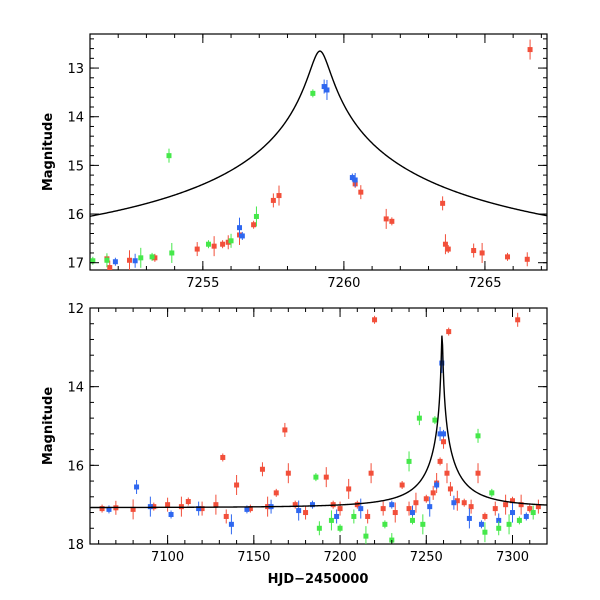  Describe the element at coordinates (75, 309) in the screenshot. I see `y-tick-label: 12` at that location.